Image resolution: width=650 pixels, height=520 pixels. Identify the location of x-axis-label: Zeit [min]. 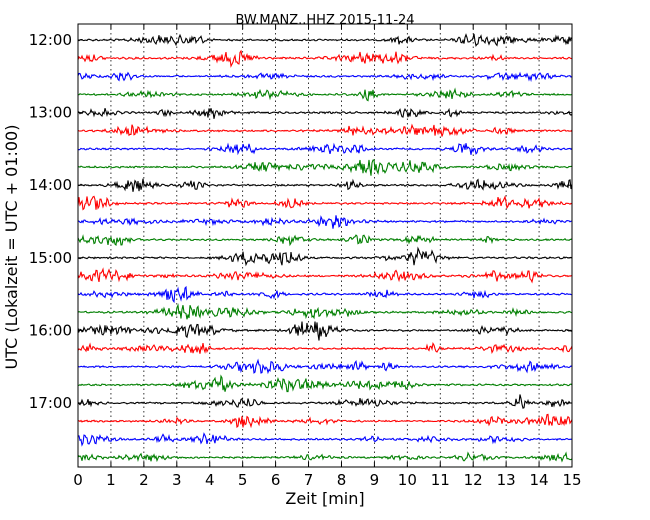
(324, 498).